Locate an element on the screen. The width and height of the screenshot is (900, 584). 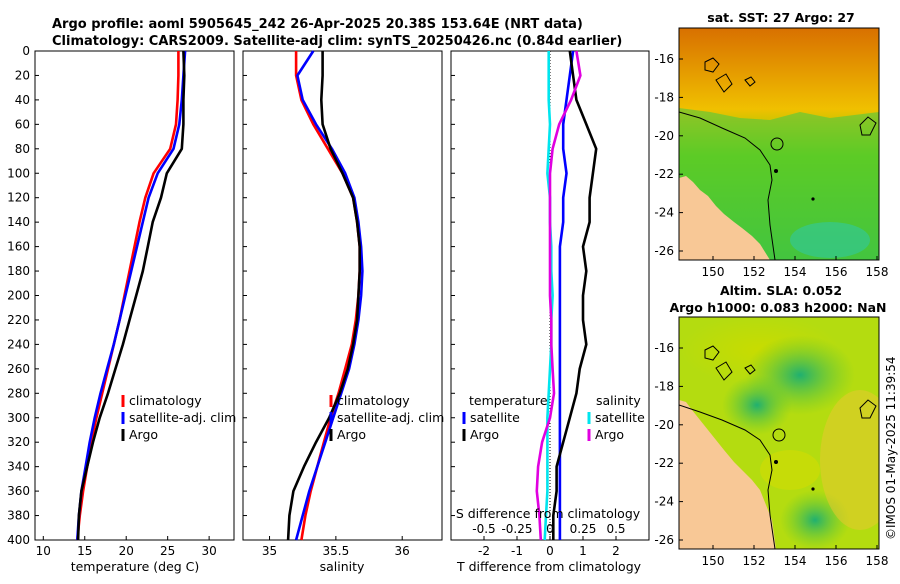
sst-map-frame is located at coordinates (779, 144).